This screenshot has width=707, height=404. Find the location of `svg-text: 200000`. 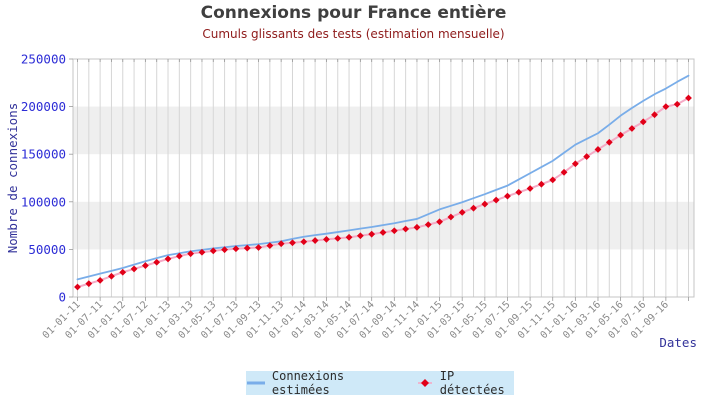

svg-text: 200000 is located at coordinates (43, 106).